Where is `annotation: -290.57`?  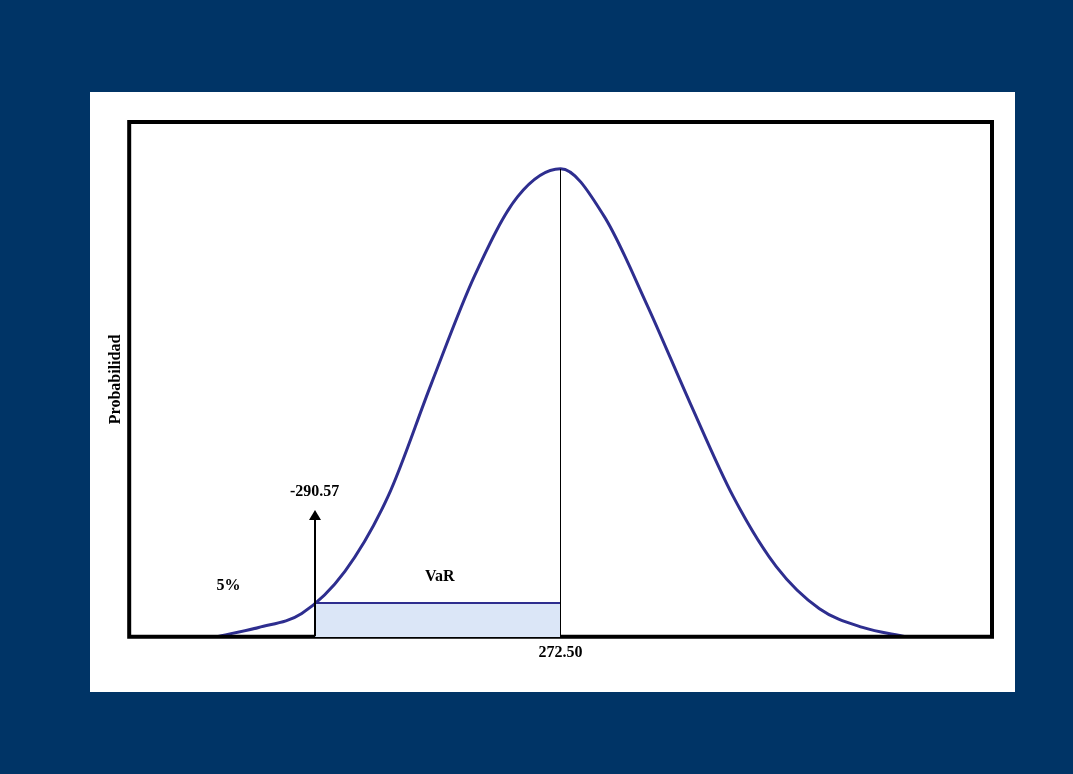 annotation: -290.57 is located at coordinates (315, 491).